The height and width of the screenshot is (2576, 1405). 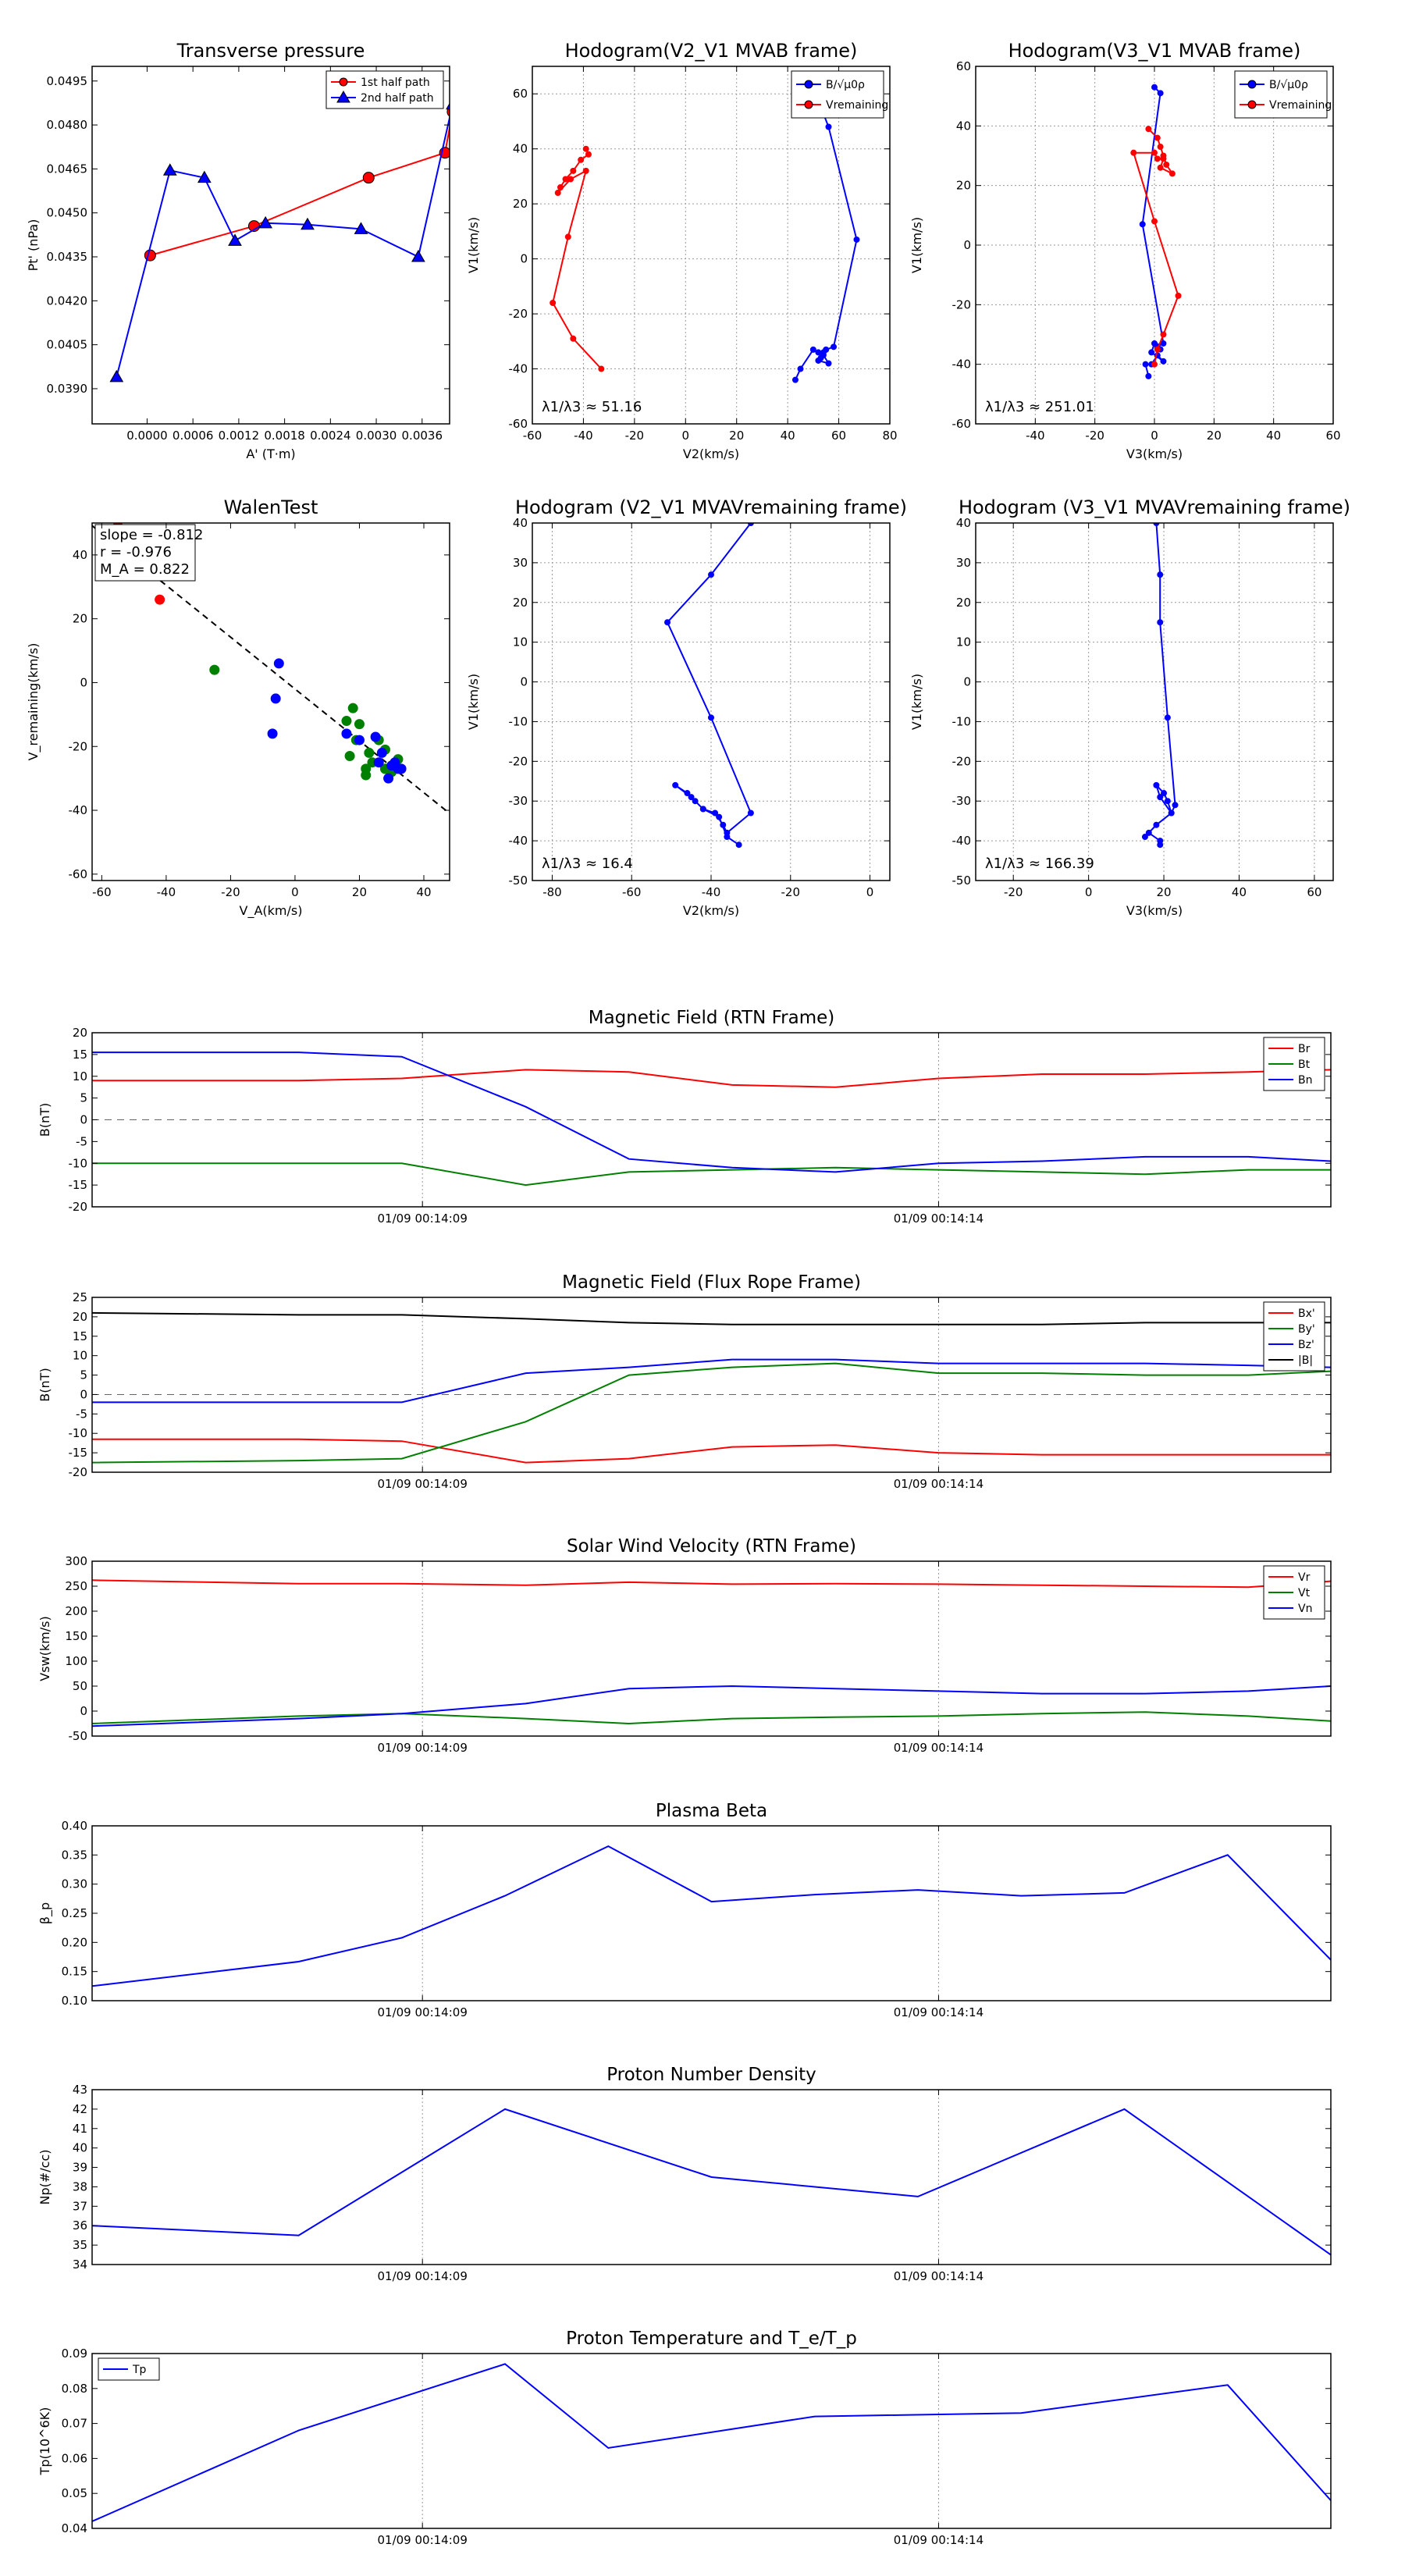 What do you see at coordinates (147, 436) in the screenshot?
I see `x-tick-label: 0.0000` at bounding box center [147, 436].